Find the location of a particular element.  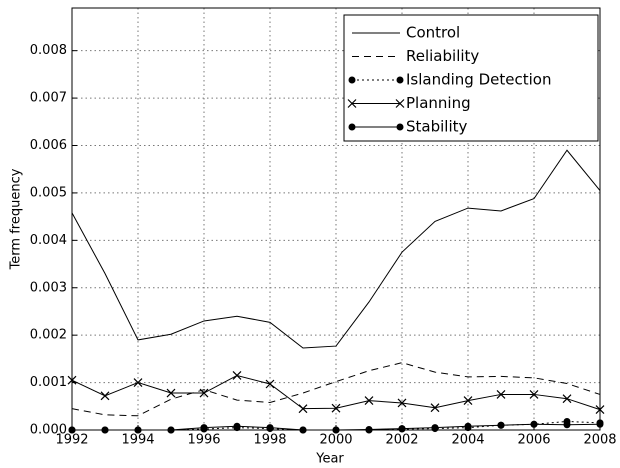

y-tick-label: 0.001 is located at coordinates (48, 382).